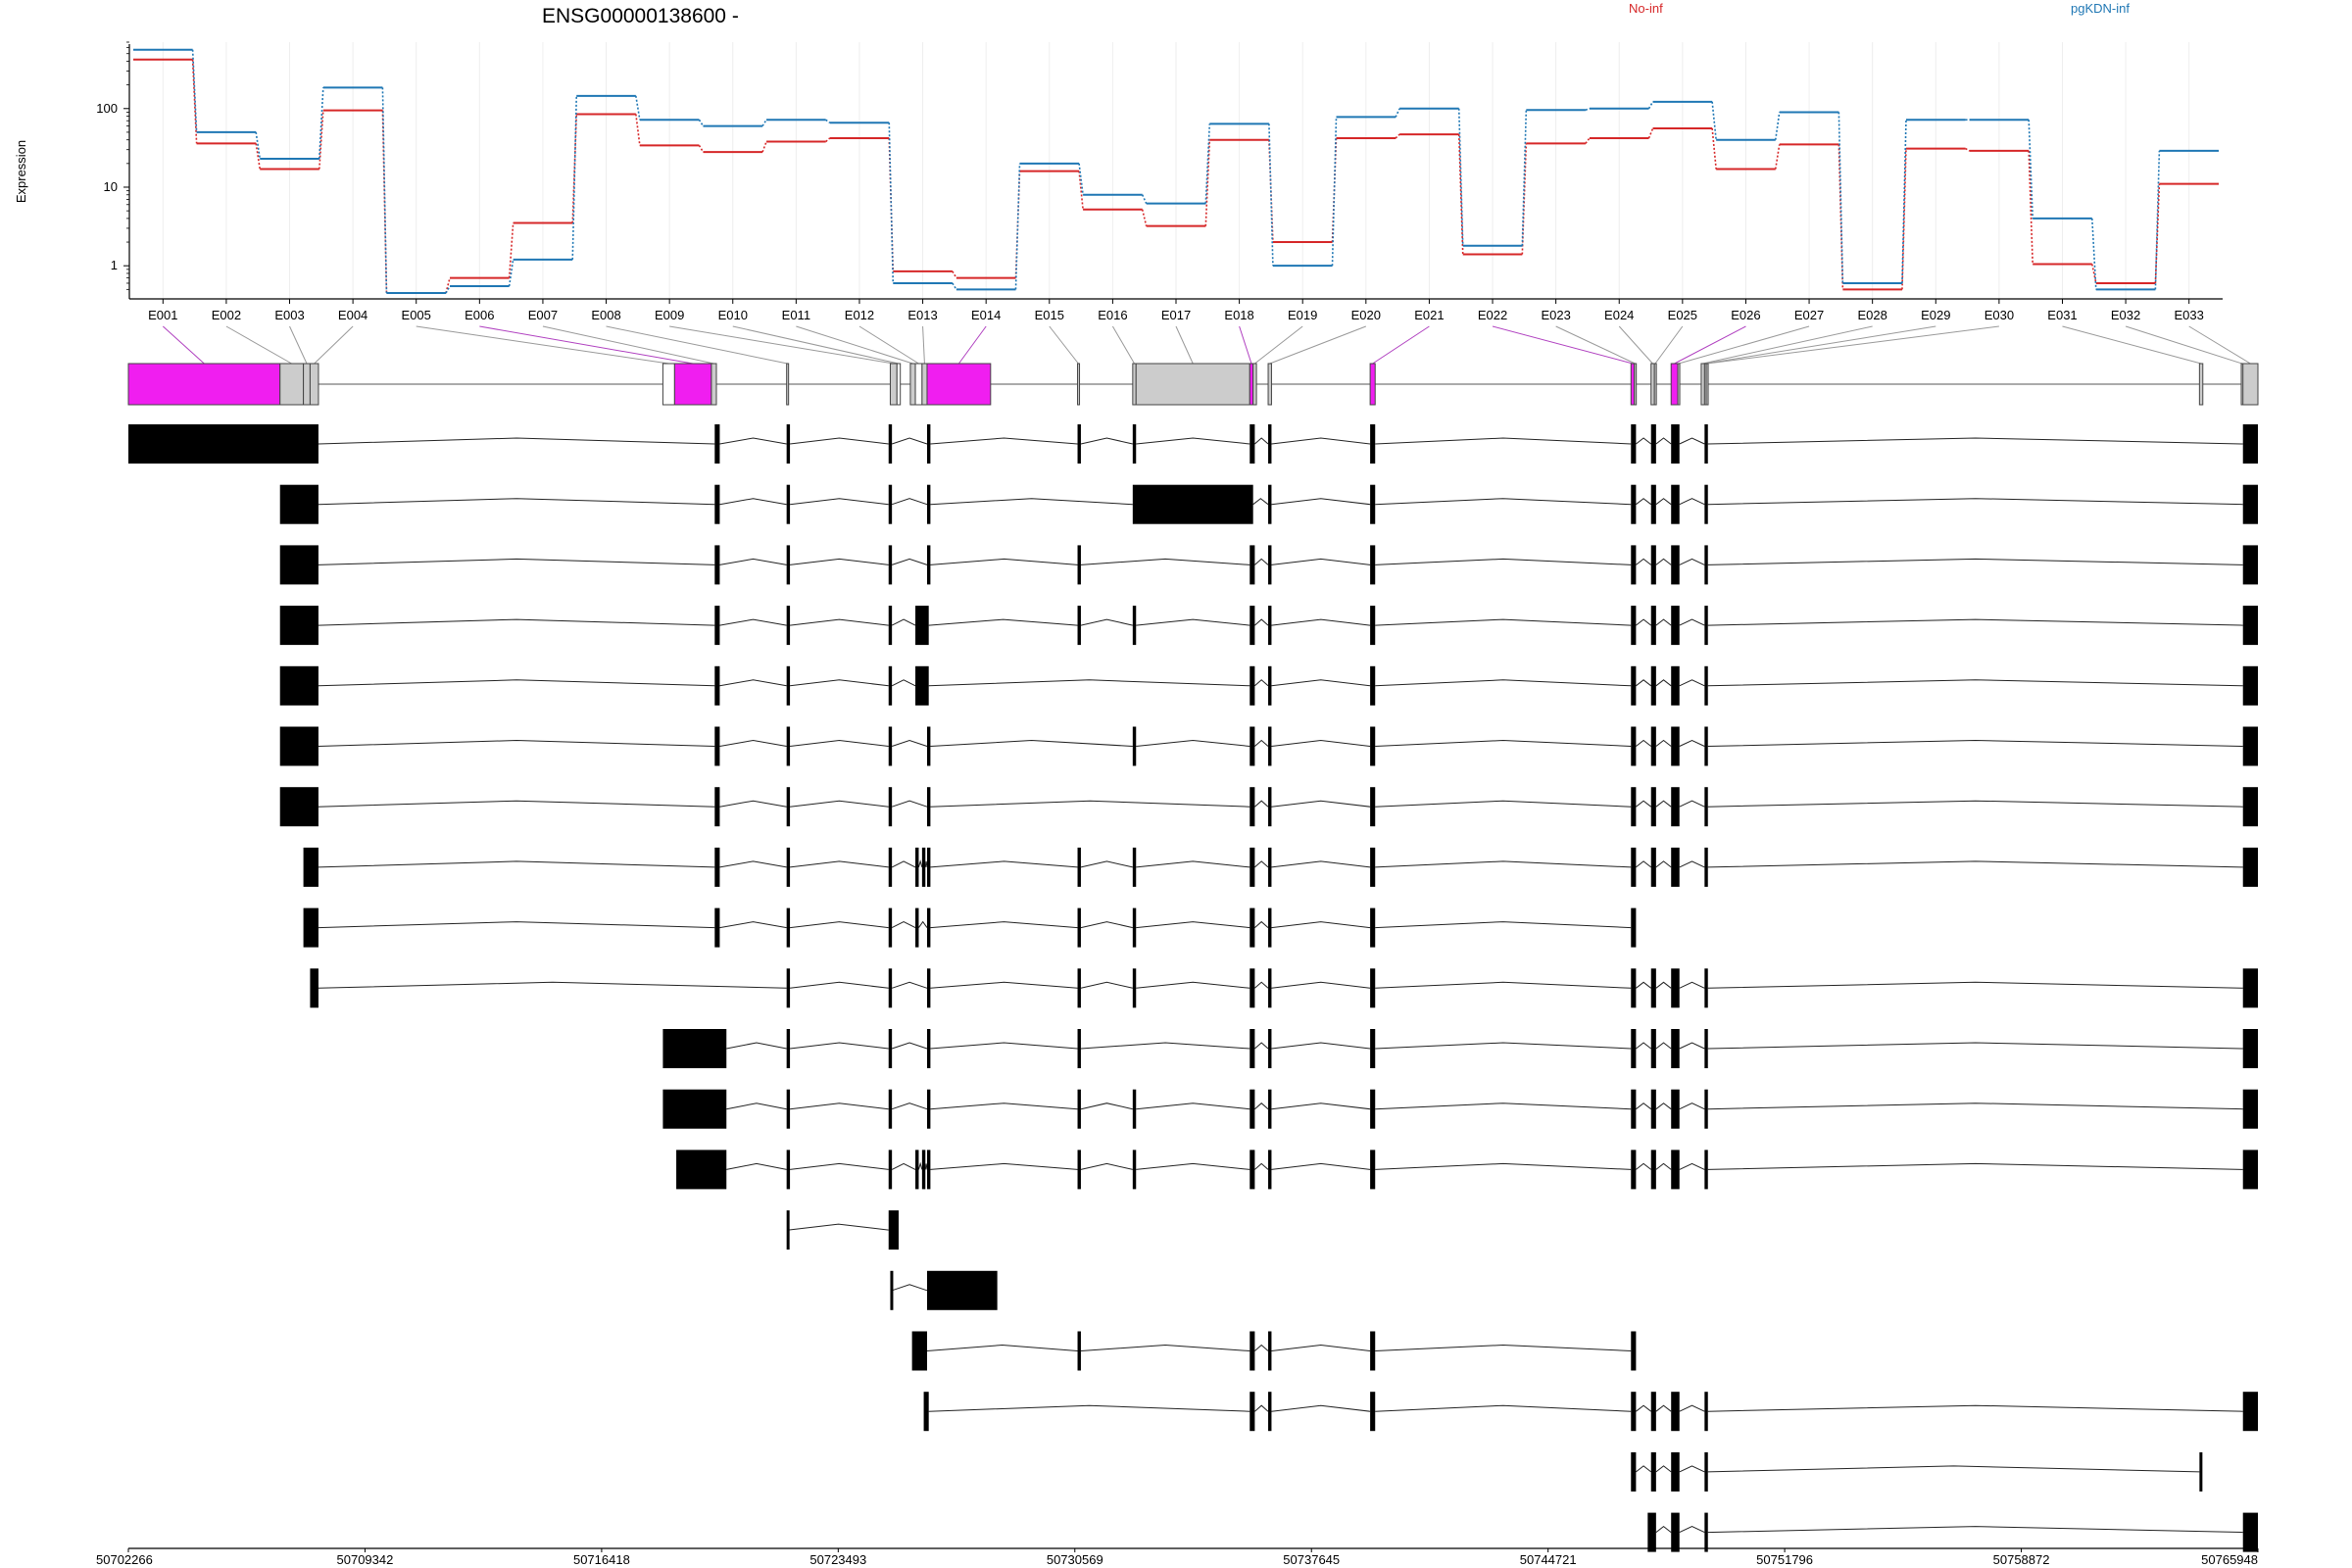 This screenshot has width=2352, height=1568. What do you see at coordinates (923, 345) in the screenshot?
I see `connector-e013` at bounding box center [923, 345].